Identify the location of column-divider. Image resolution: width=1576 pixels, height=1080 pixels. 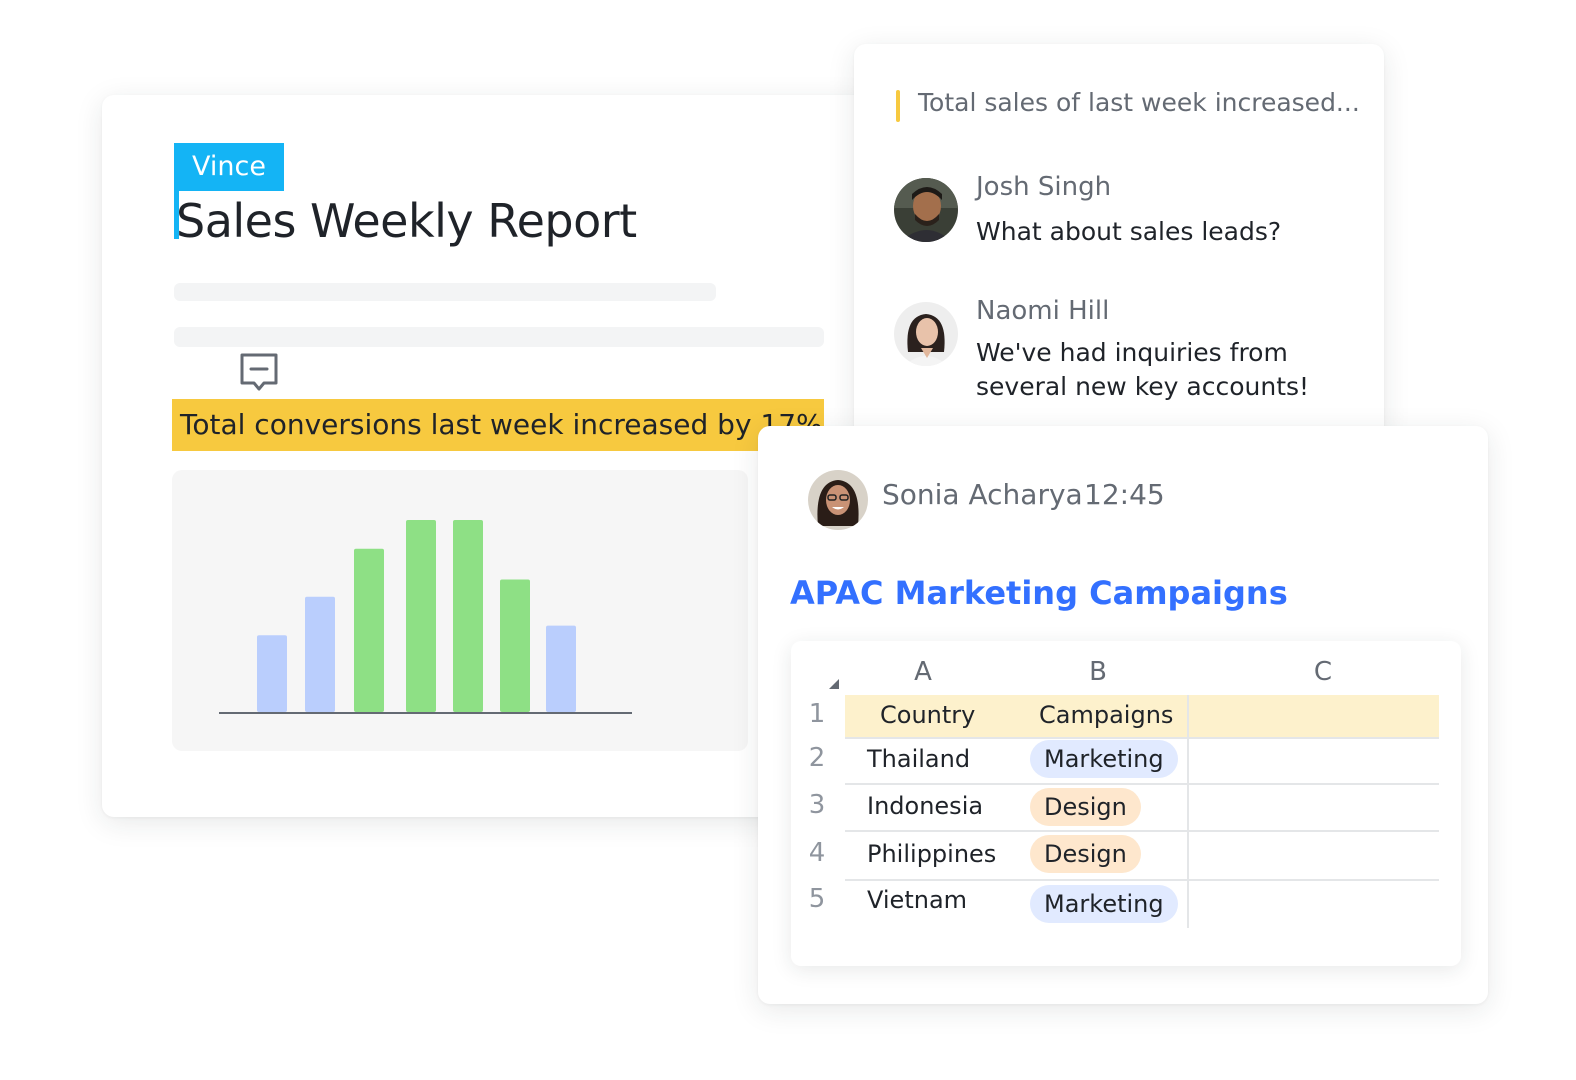
(1188, 811).